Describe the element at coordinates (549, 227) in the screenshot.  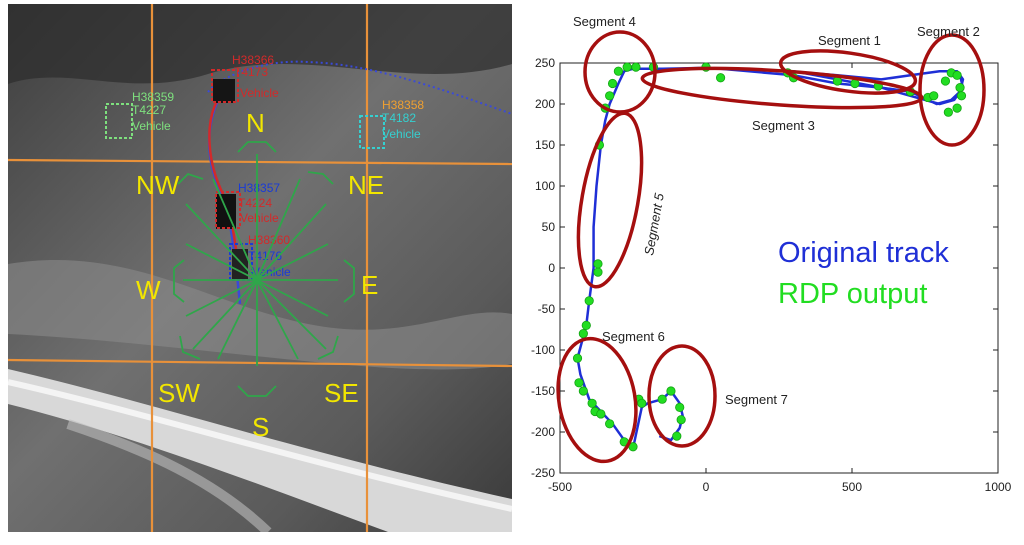
I see `y-tick-label: 50` at that location.